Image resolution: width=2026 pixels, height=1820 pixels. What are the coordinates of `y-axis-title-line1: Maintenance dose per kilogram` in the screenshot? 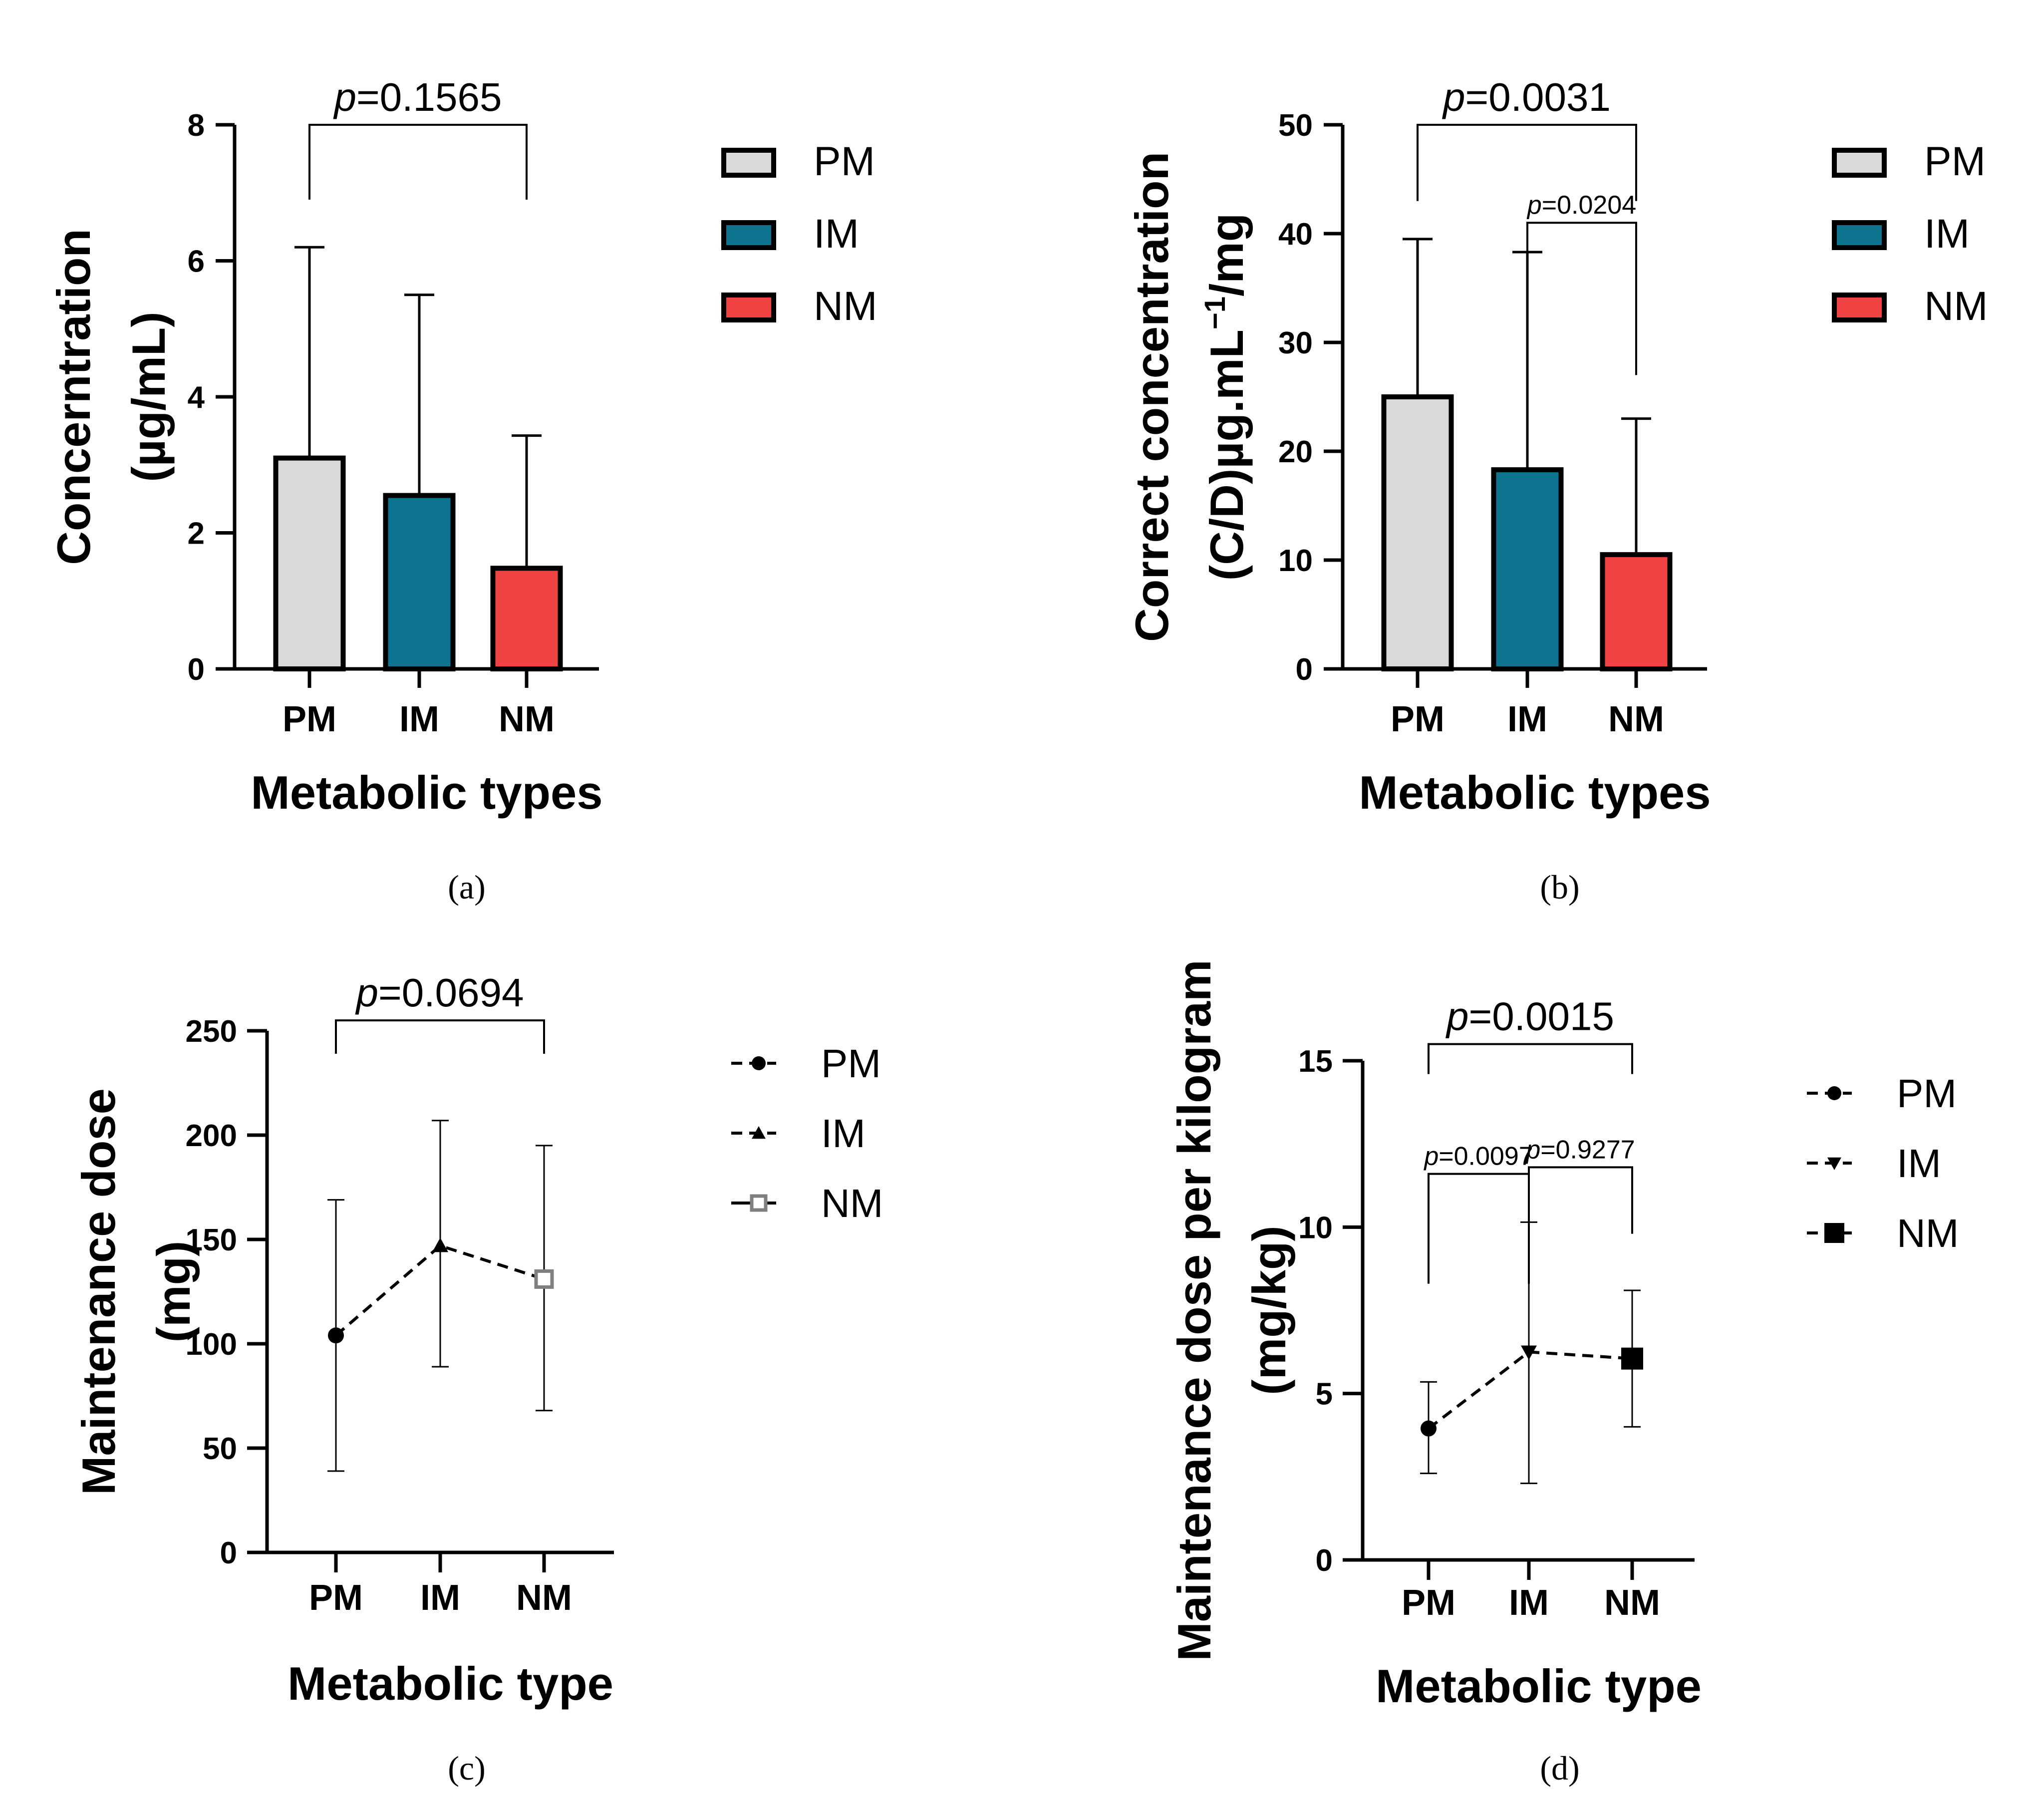 It's located at (1194, 1310).